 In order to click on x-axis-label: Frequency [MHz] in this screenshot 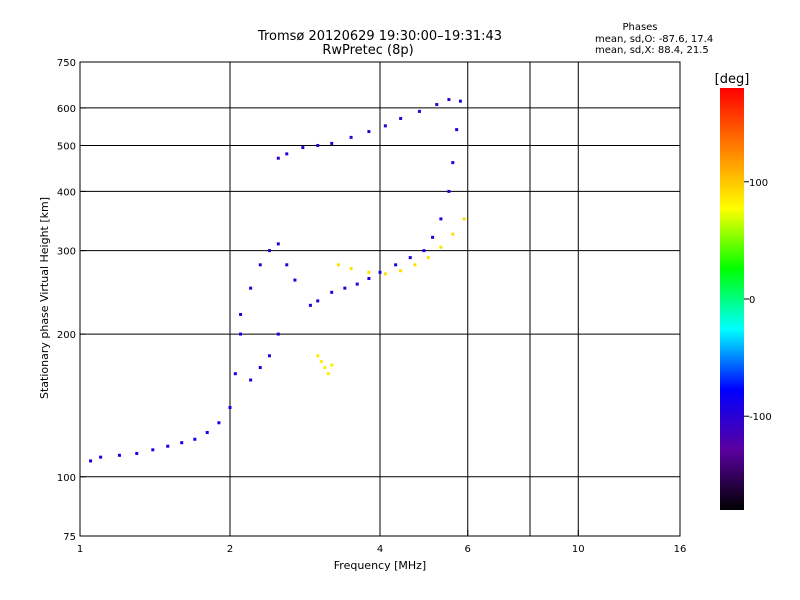, I will do `click(380, 565)`.